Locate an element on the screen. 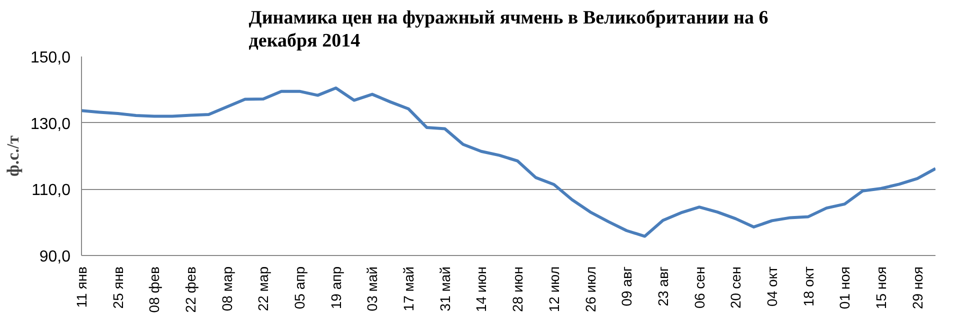 Image resolution: width=963 pixels, height=321 pixels. x-tick-label: 06 сен is located at coordinates (699, 287).